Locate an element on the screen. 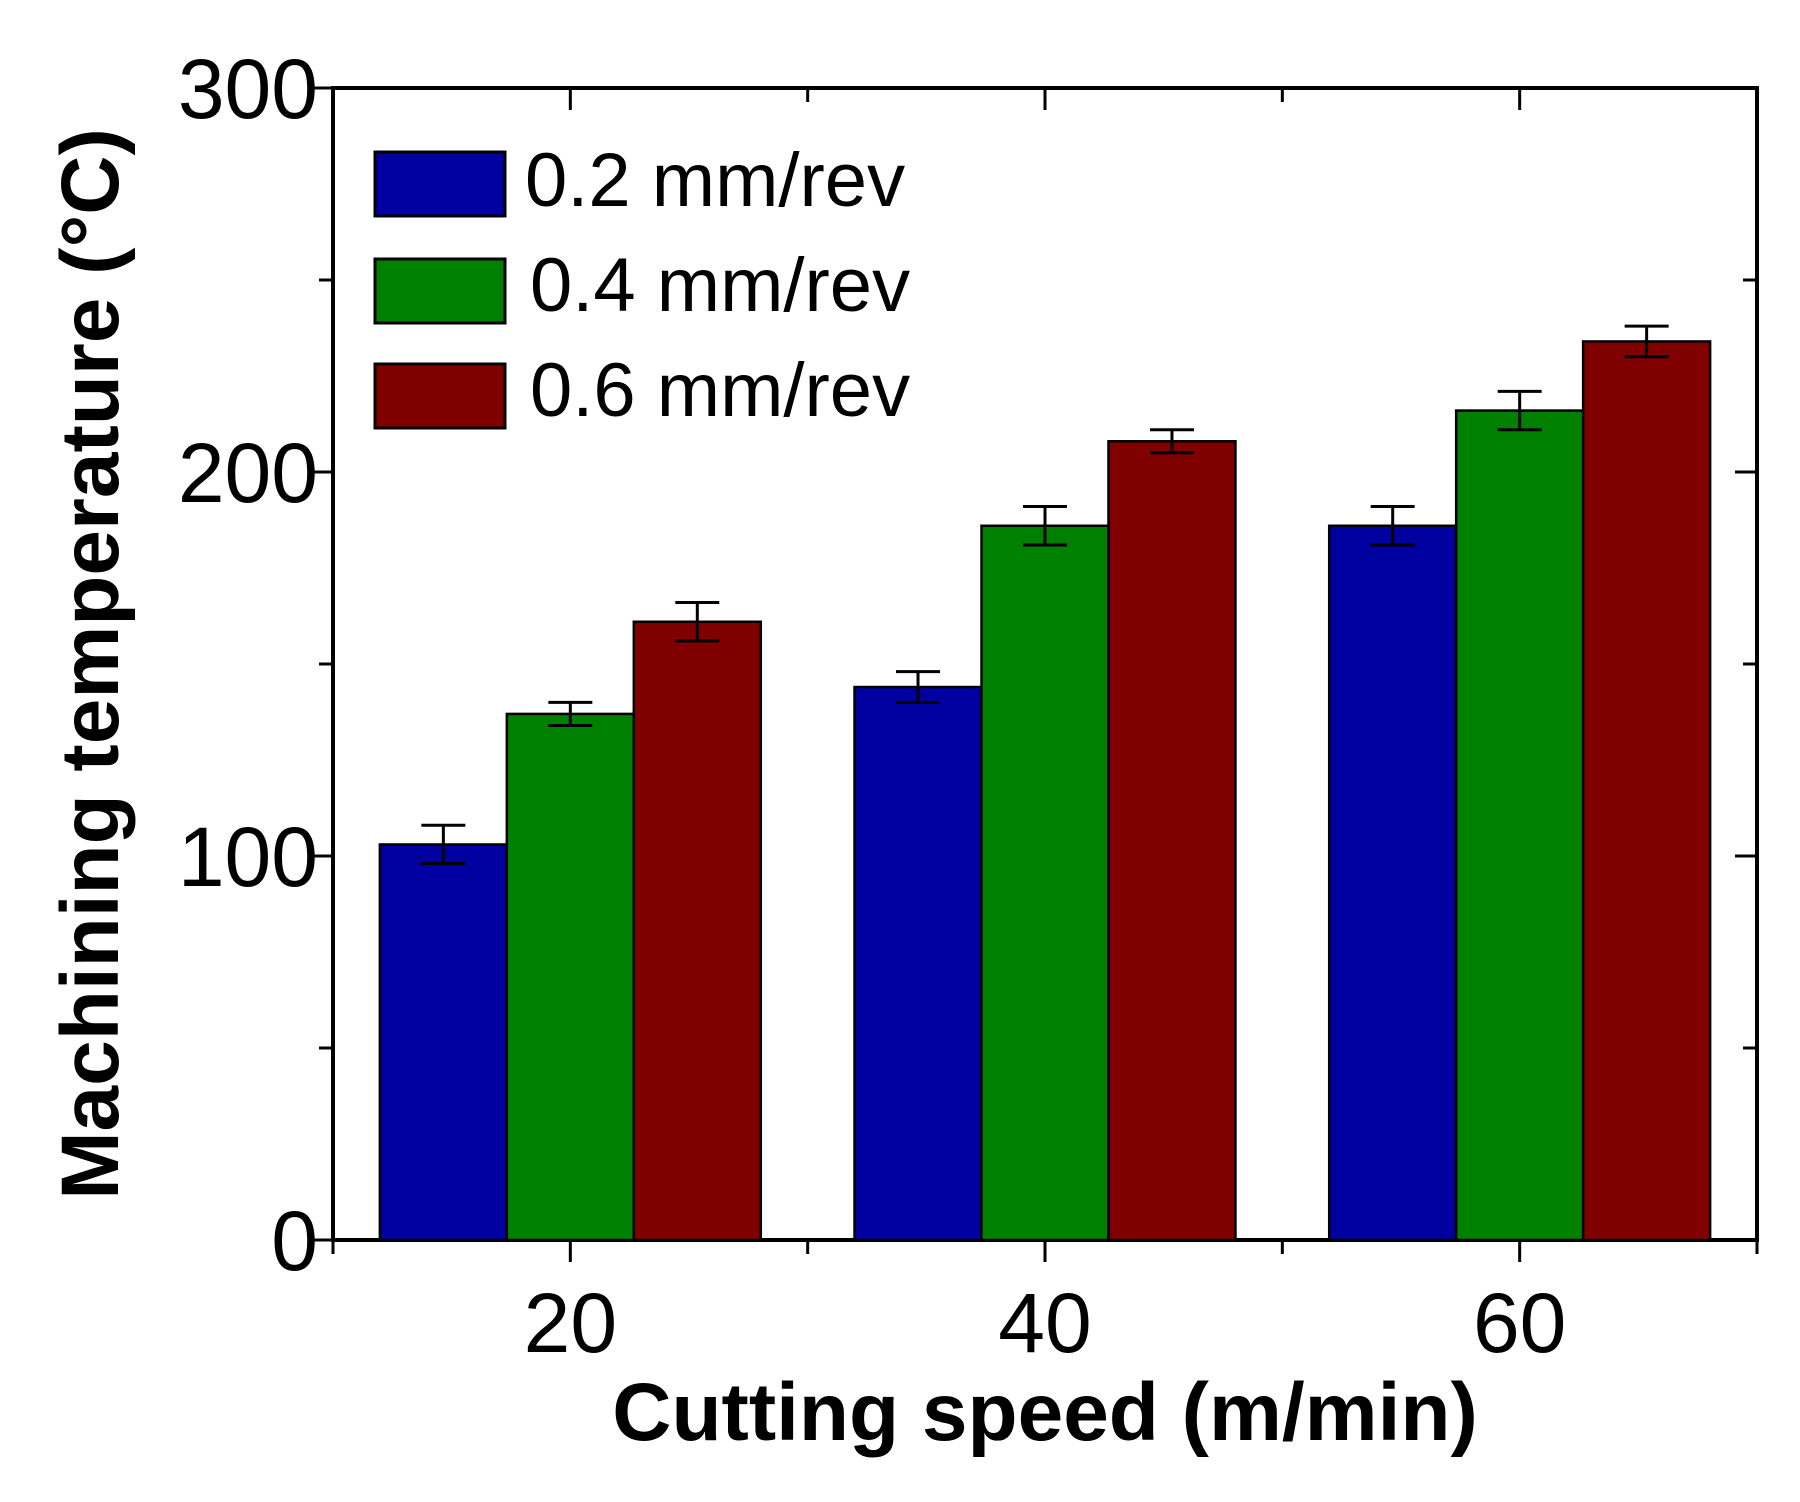 This screenshot has height=1502, width=1800. y-tick-label: 0 is located at coordinates (294, 1241).